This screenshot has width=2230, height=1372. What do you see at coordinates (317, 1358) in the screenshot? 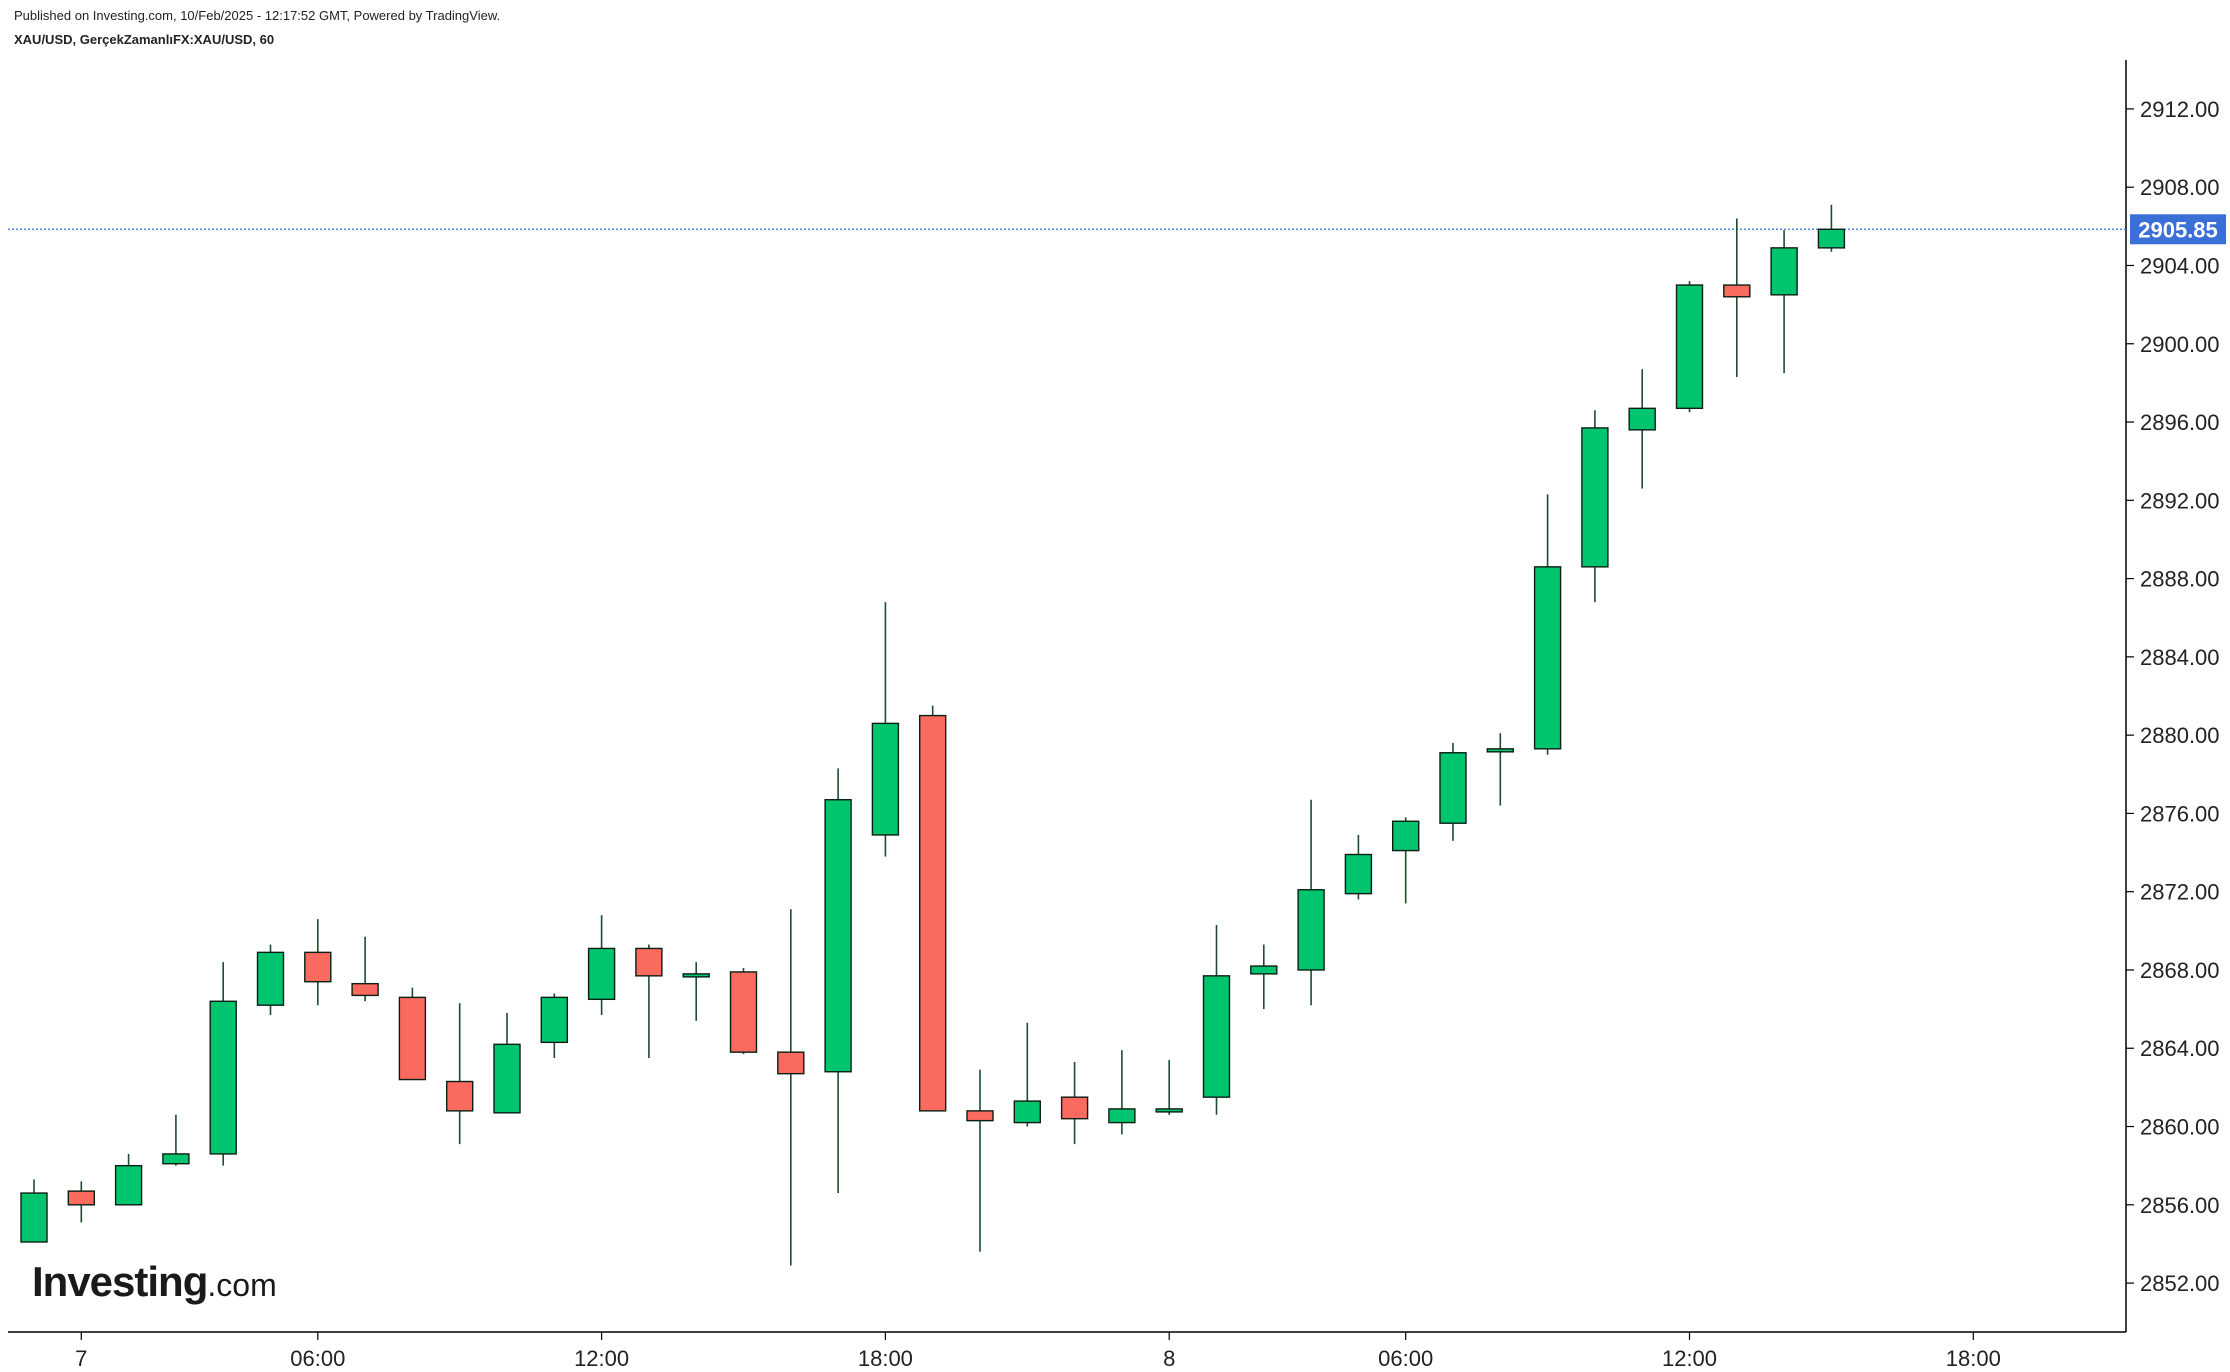
I see `x-tick-label: 06:00` at bounding box center [317, 1358].